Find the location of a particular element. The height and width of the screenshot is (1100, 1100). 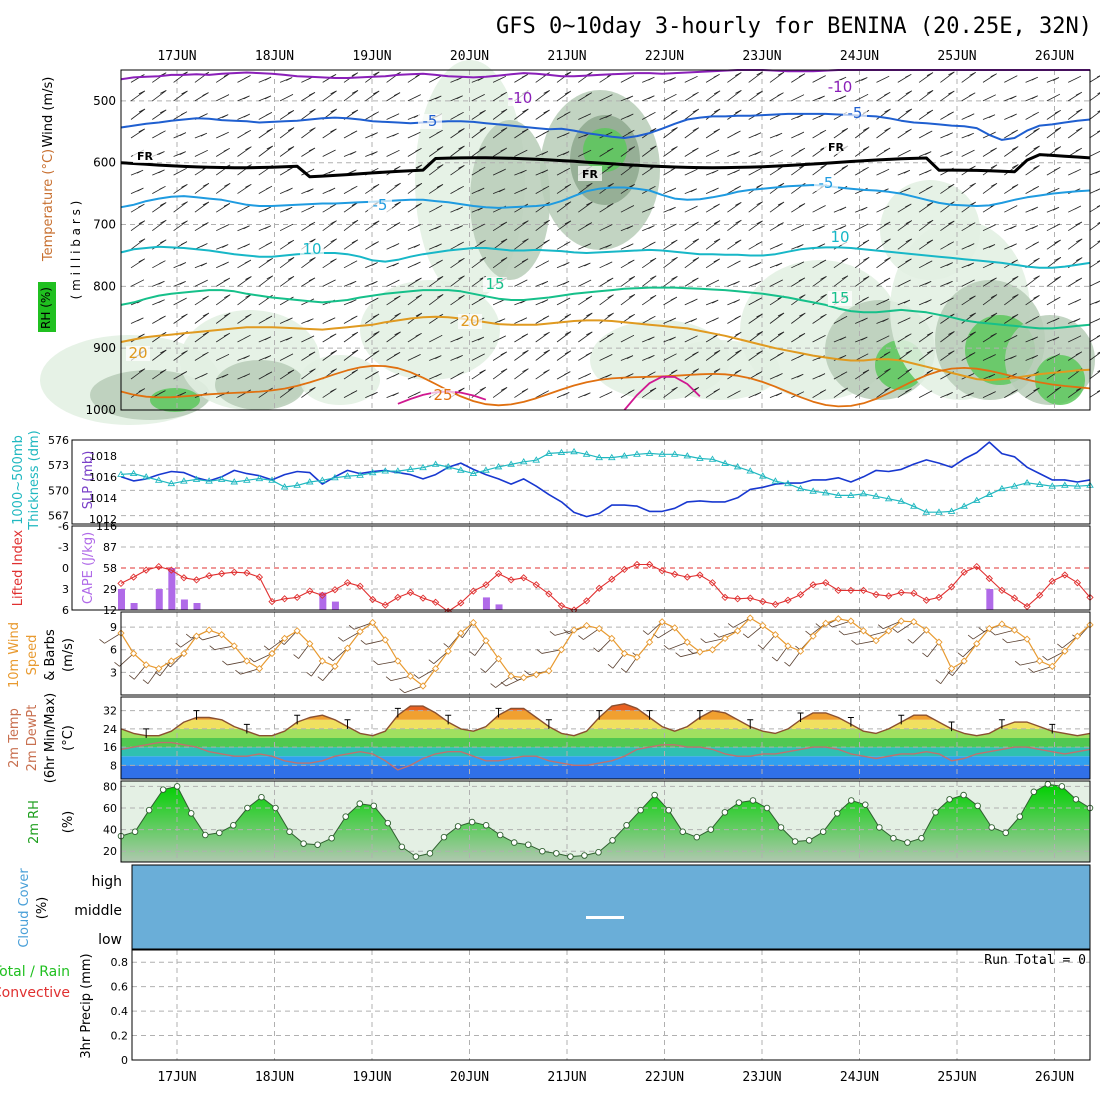

thickness-axis-title-1: 1000~500mb is located at coordinates (18, 480).